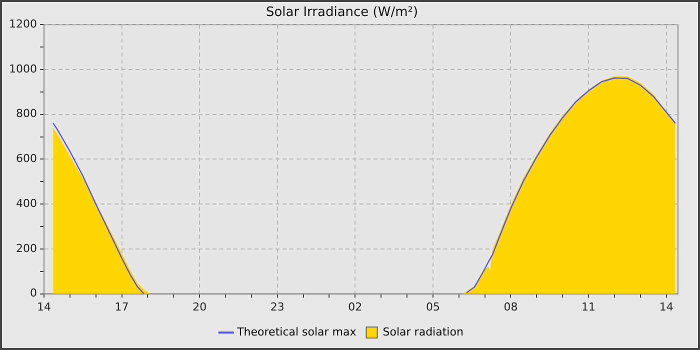  Describe the element at coordinates (342, 12) in the screenshot. I see `chart-title: Solar Irradiance (W/m²)` at that location.